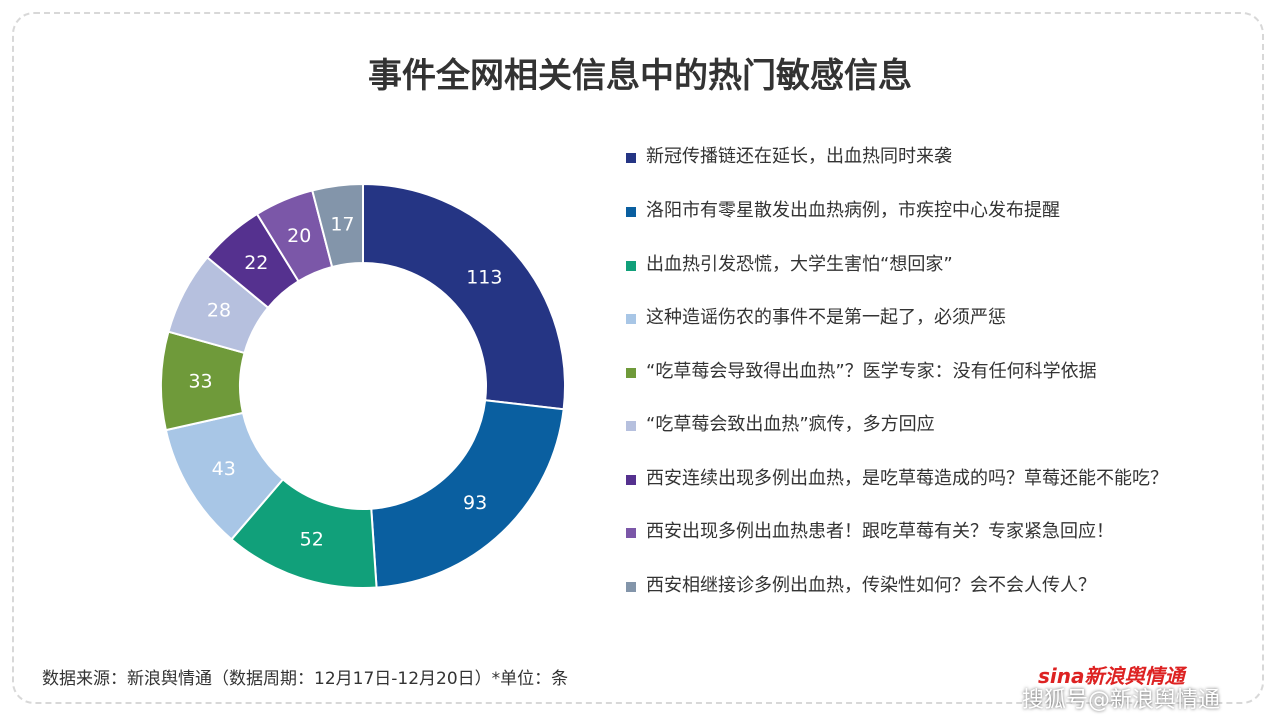  Describe the element at coordinates (1121, 700) in the screenshot. I see `watermark: 搜狐号@新浪舆情通` at that location.